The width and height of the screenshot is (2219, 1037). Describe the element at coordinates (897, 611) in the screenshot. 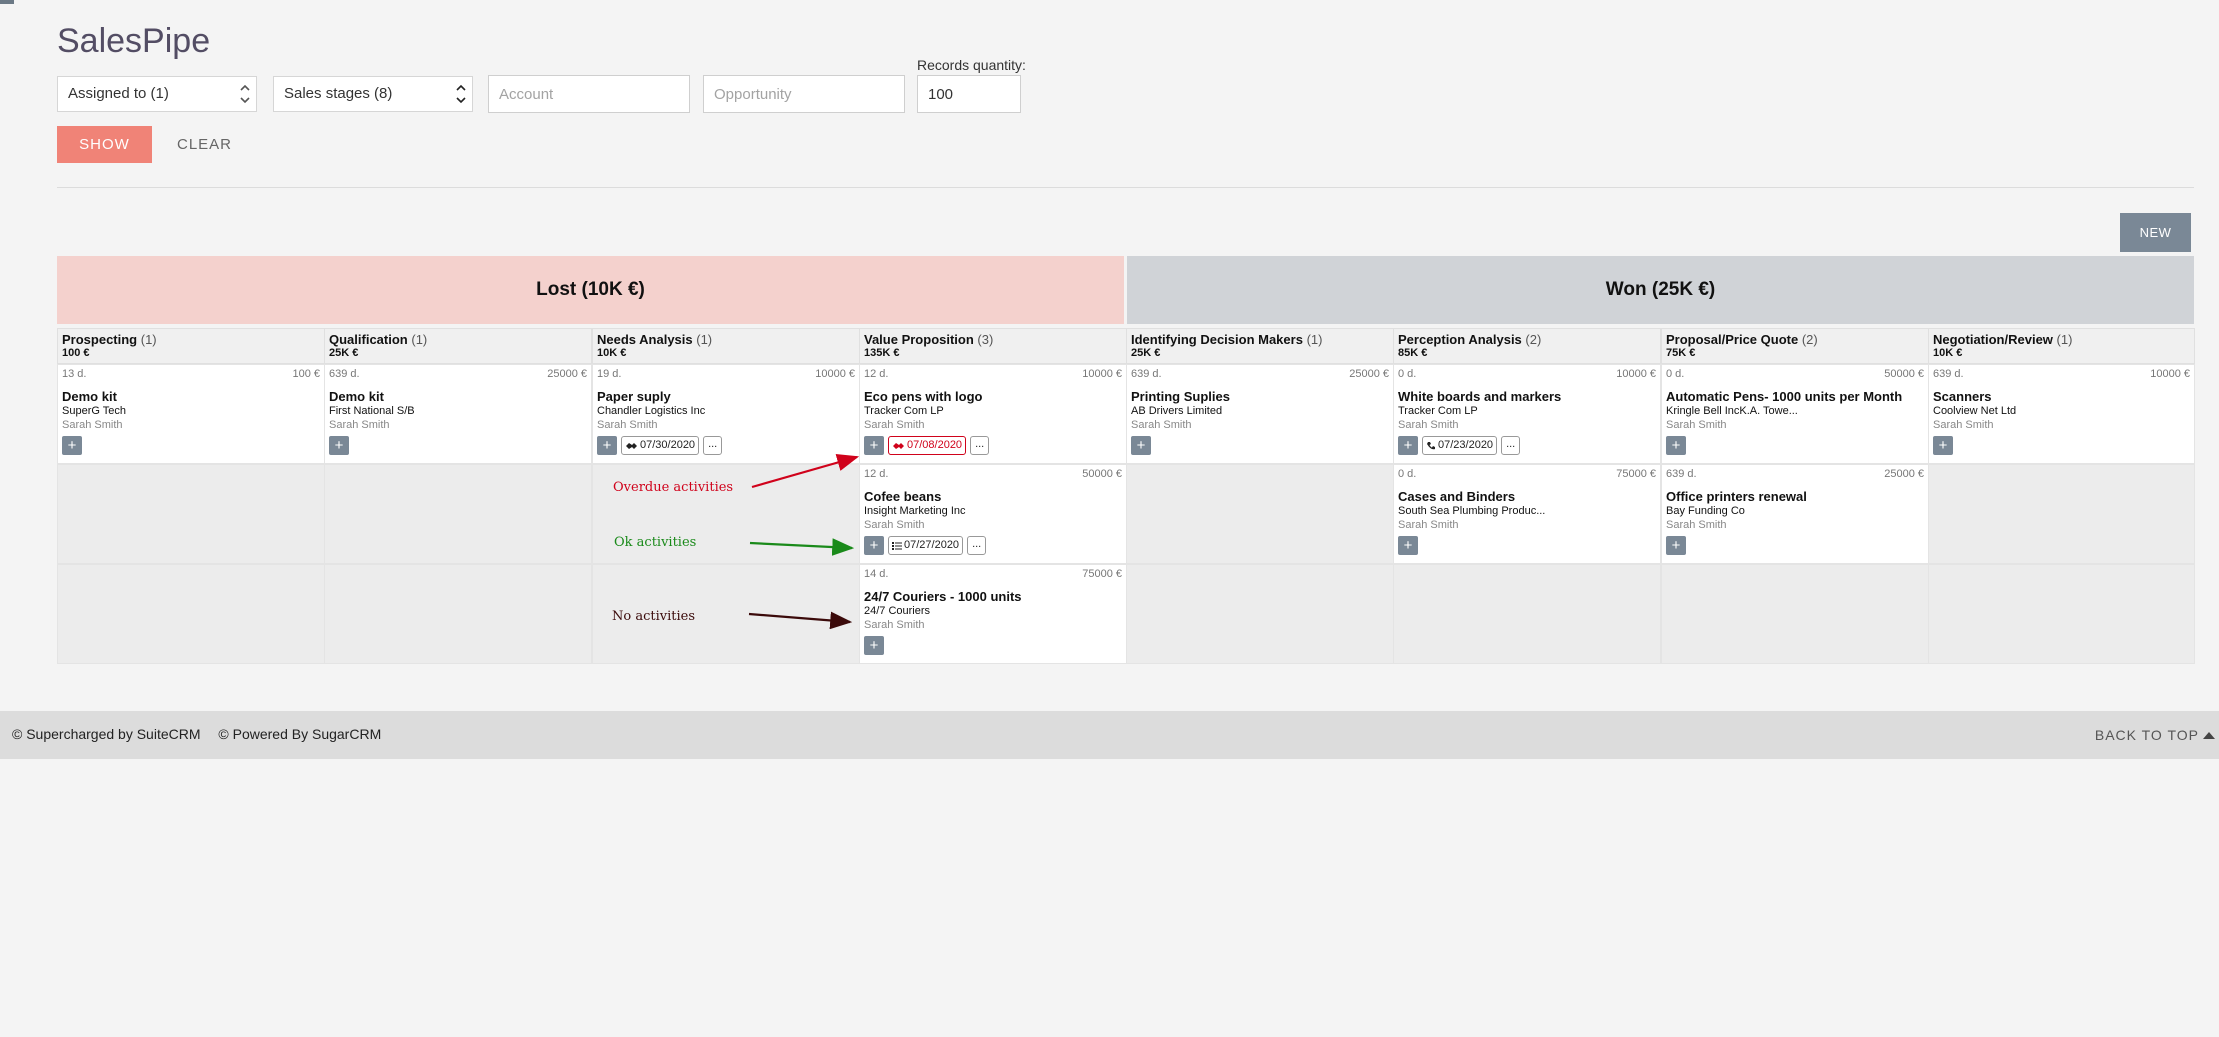

I see `card-account: 24/7 Couriers` at that location.